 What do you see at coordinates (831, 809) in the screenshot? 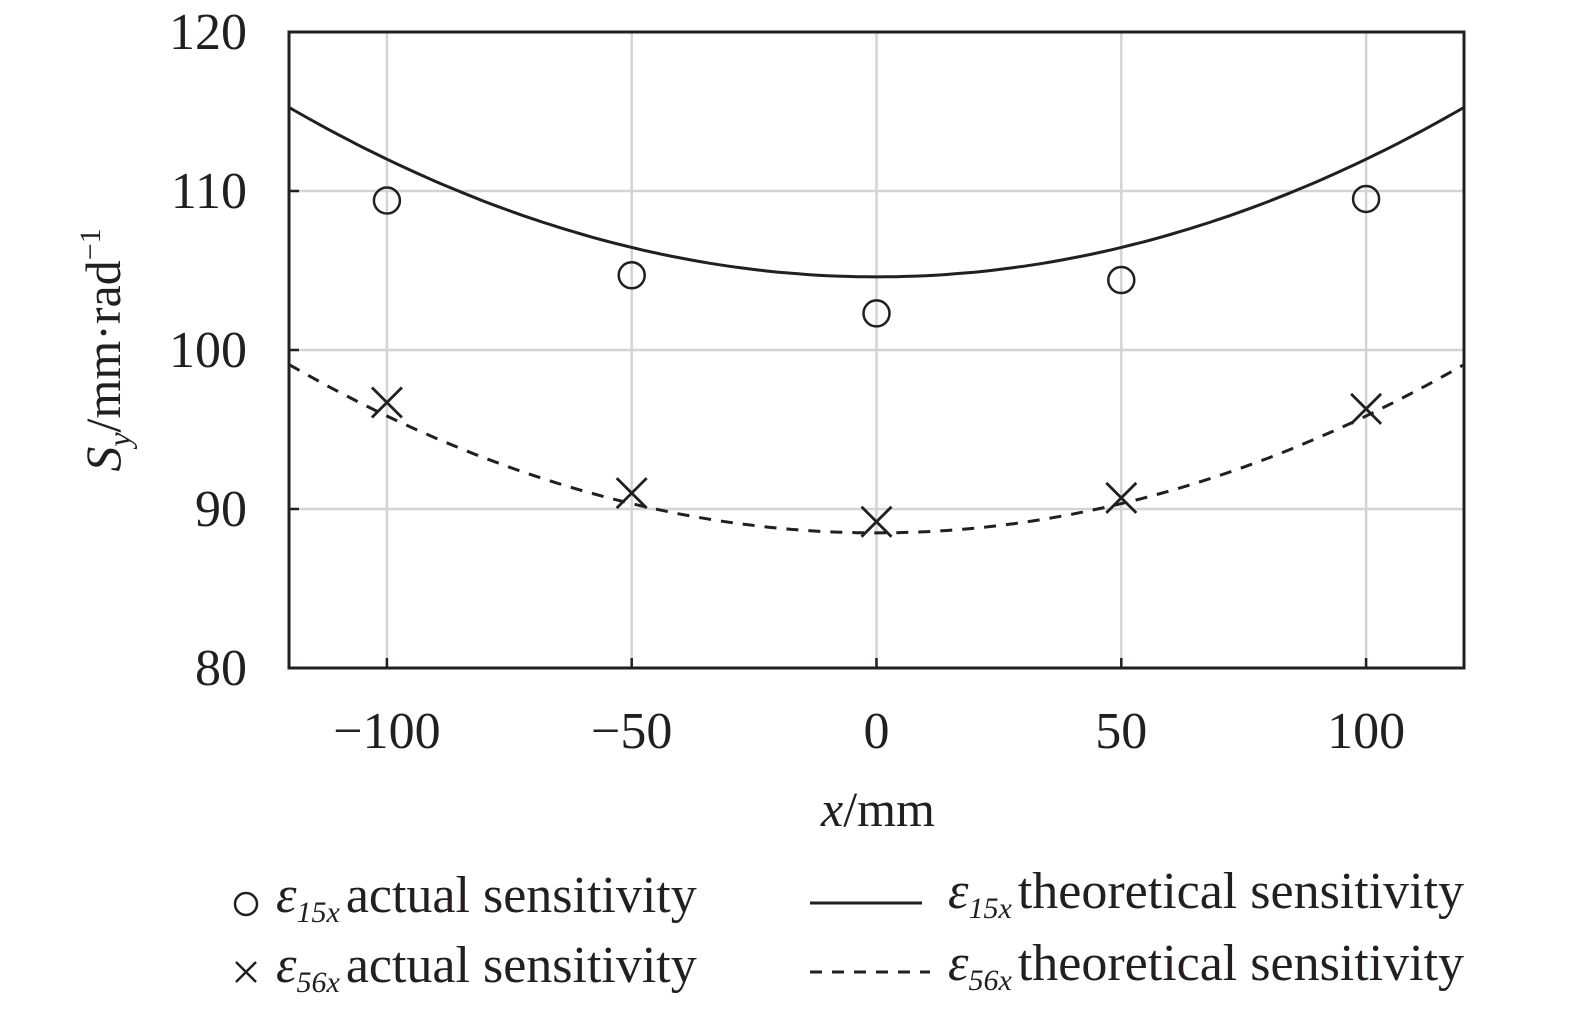
I see `x-axis-var: x` at bounding box center [831, 809].